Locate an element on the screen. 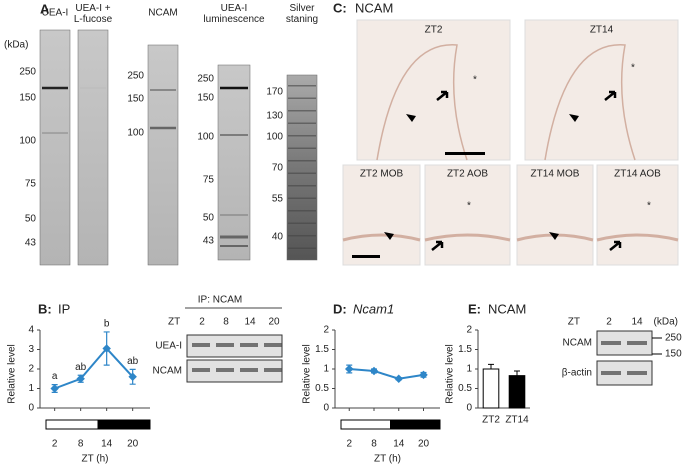  panel-label: D: is located at coordinates (340, 308).